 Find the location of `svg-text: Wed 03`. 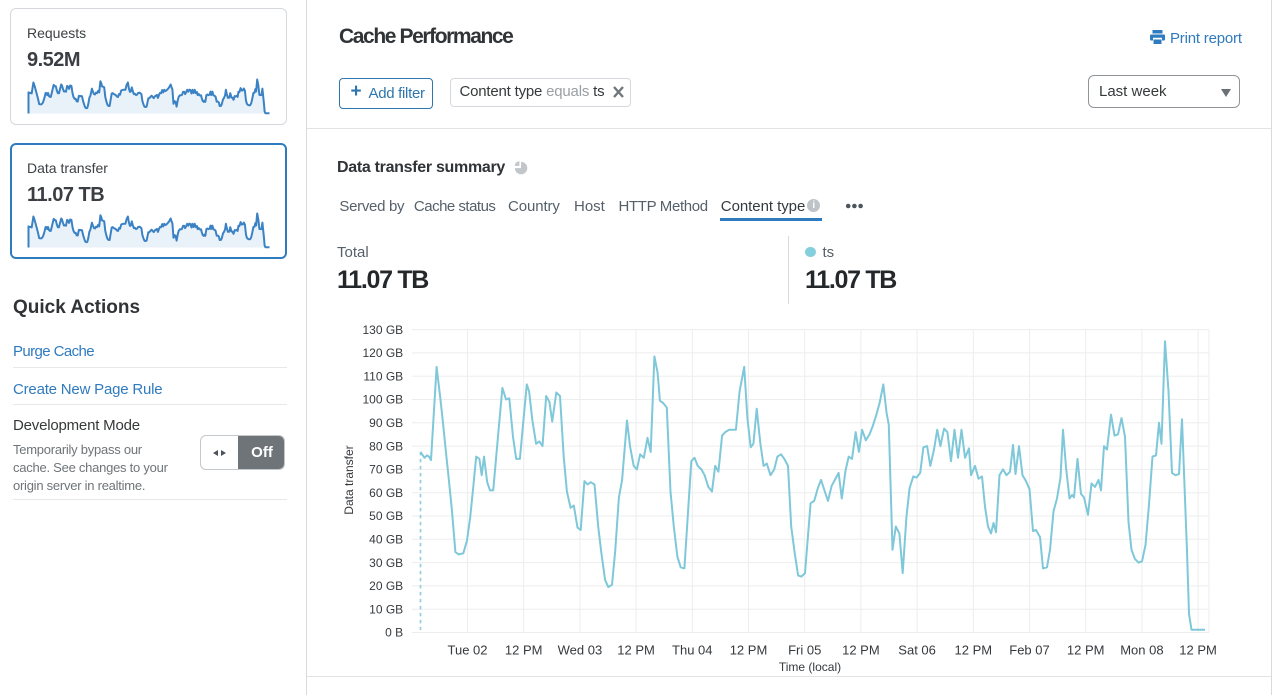

svg-text: Wed 03 is located at coordinates (580, 650).